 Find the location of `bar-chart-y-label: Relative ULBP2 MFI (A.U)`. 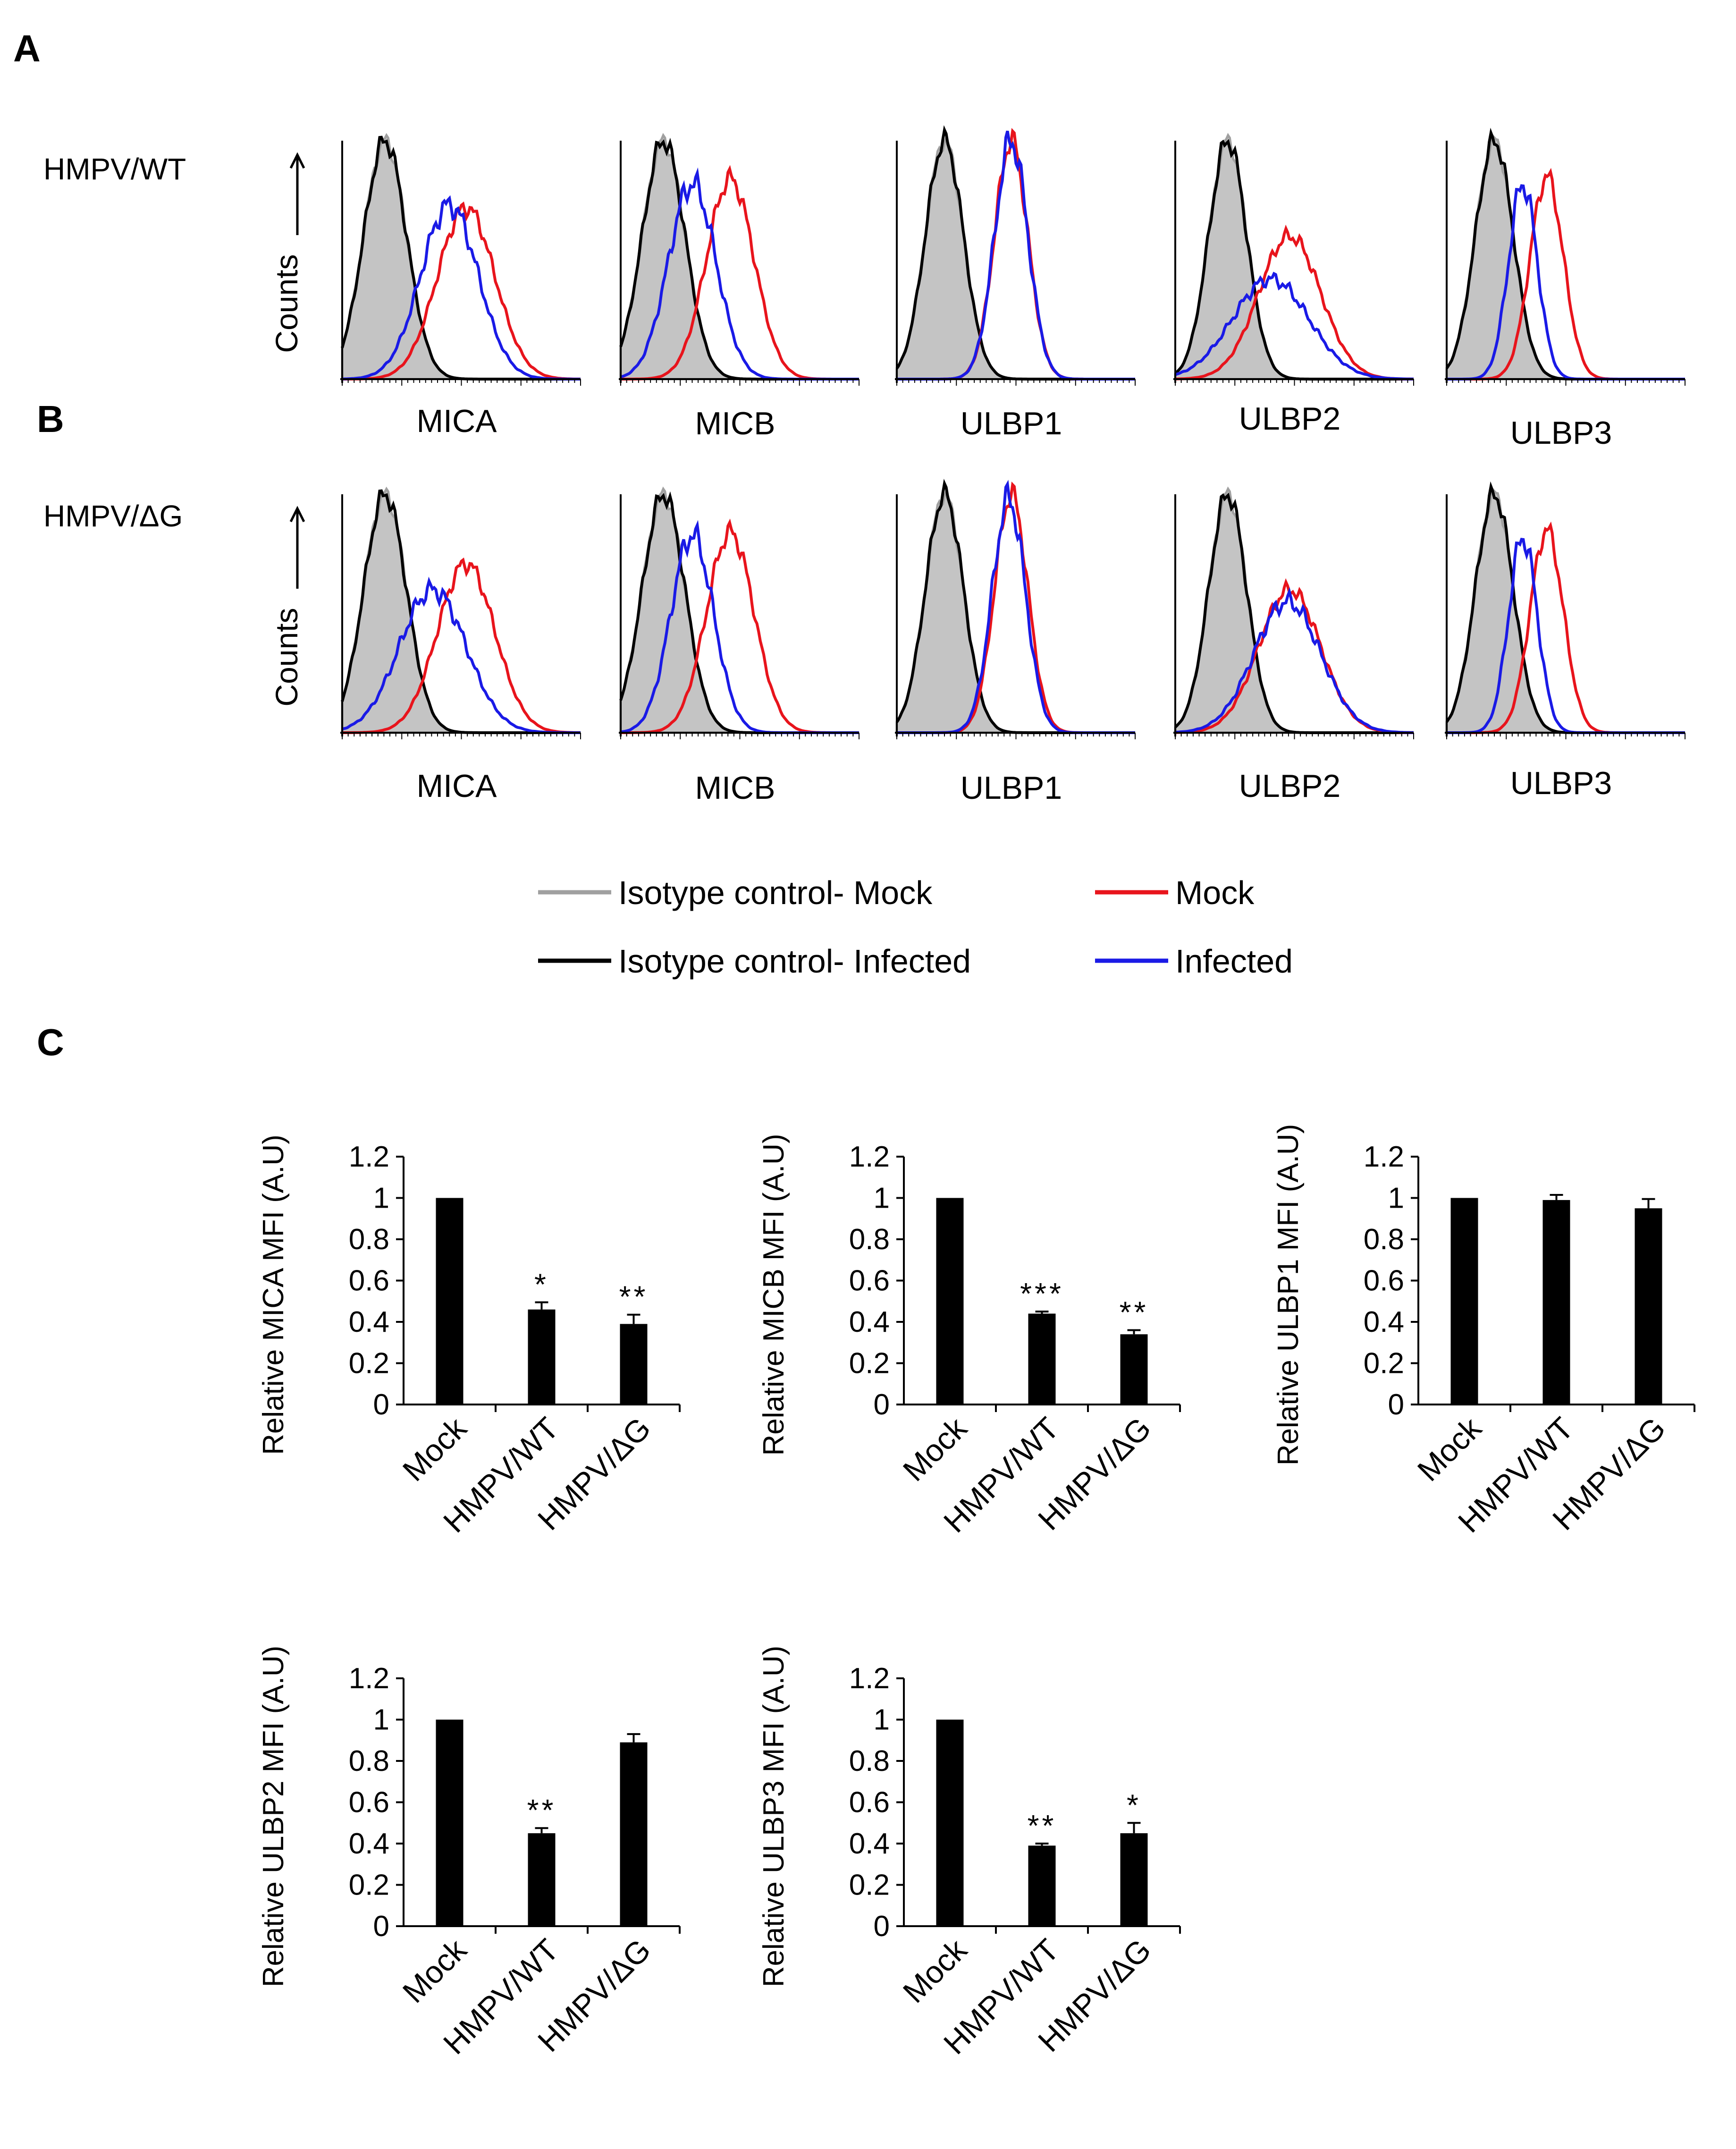

bar-chart-y-label: Relative ULBP2 MFI (A.U) is located at coordinates (274, 1817).